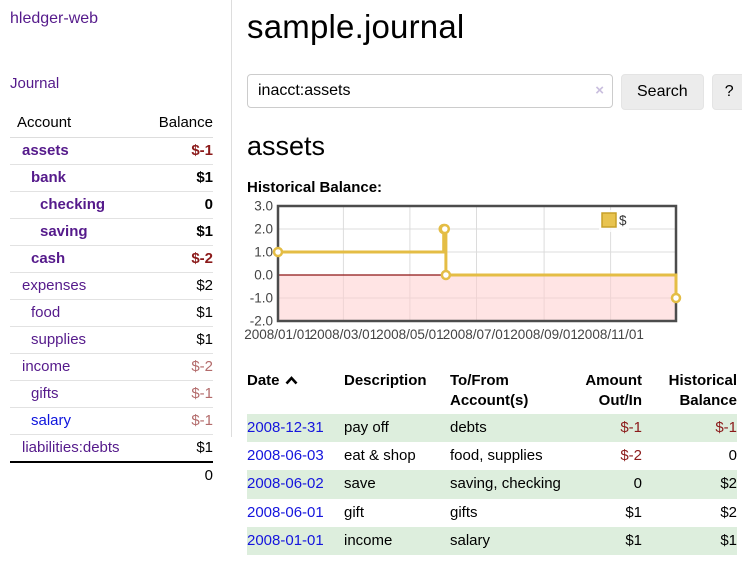  I want to click on column-header-tofrom: To/From Account(s), so click(489, 390).